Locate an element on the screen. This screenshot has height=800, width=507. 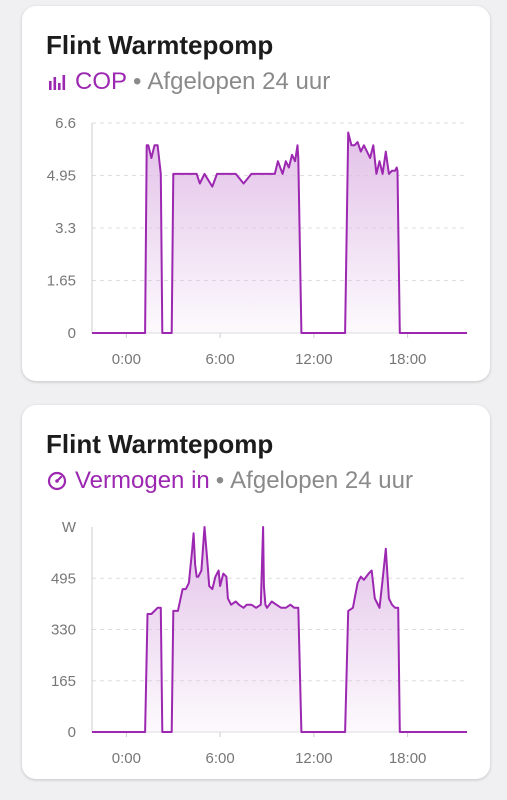
y-tick-label: 1.65 is located at coordinates (61, 281).